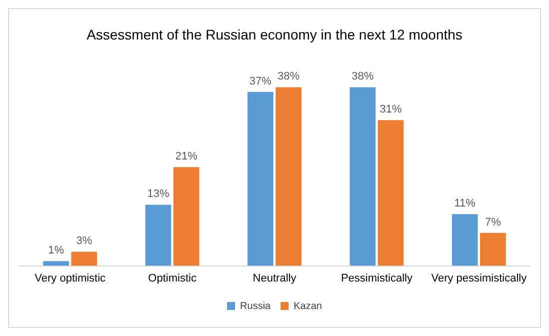 The height and width of the screenshot is (336, 549). I want to click on legend-label: Russia, so click(256, 306).